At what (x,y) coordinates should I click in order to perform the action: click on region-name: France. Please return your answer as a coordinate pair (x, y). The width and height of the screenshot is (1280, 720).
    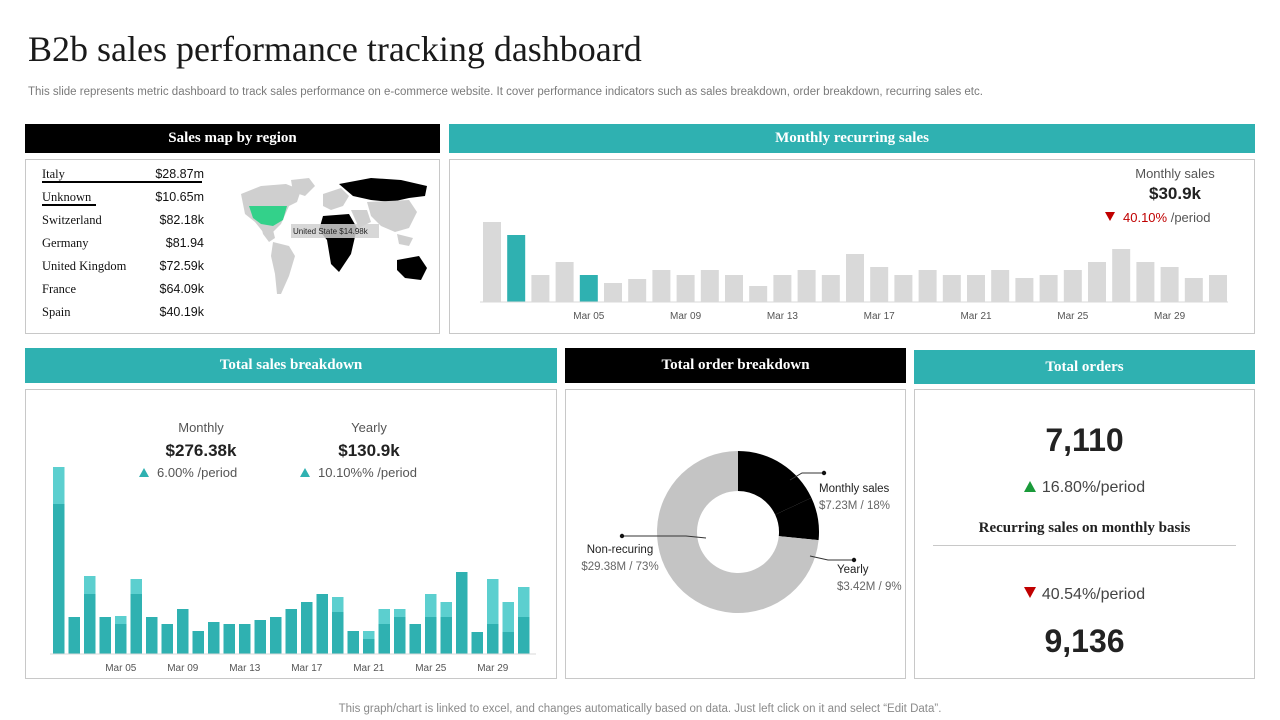
    Looking at the image, I should click on (59, 289).